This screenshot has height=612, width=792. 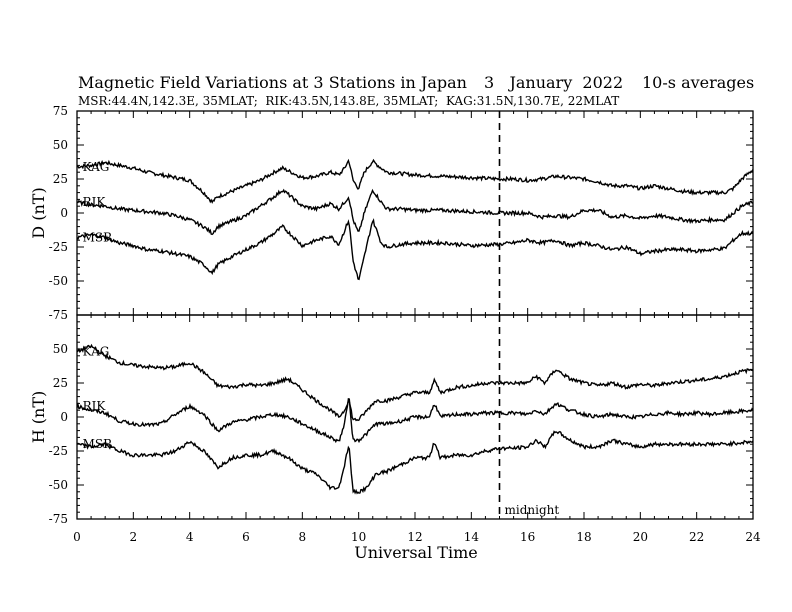 I want to click on x-tick-label: 20, so click(x=640, y=537).